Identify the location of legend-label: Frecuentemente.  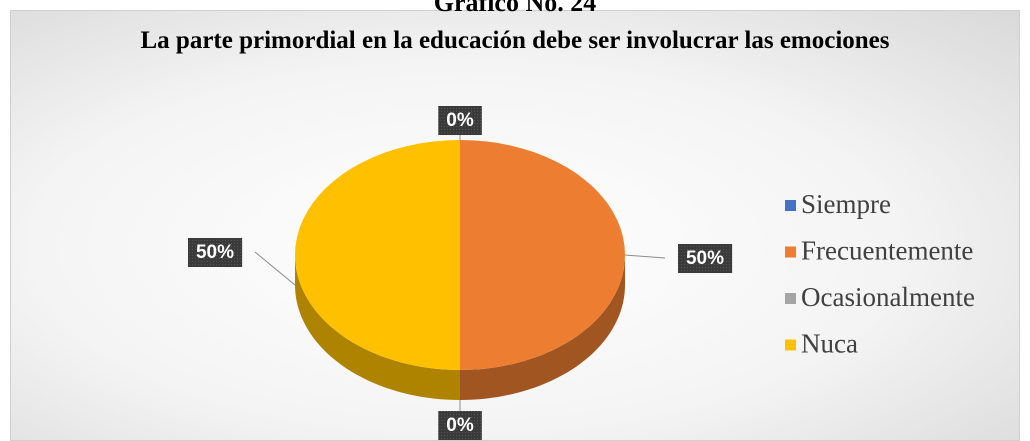
(887, 251).